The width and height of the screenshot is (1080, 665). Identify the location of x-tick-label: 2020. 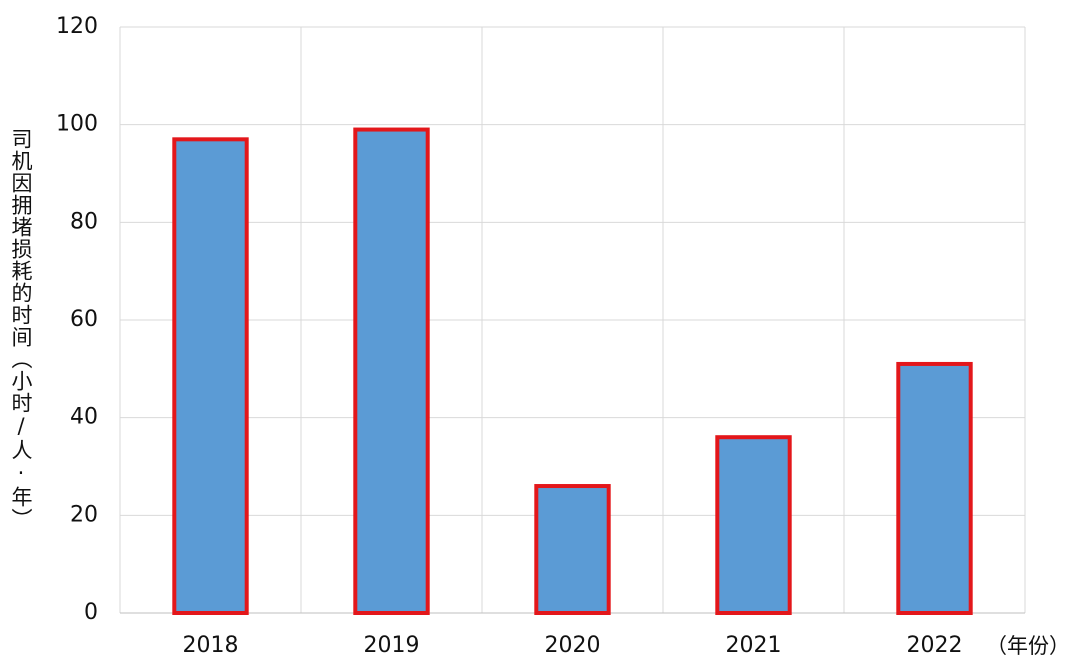
(573, 645).